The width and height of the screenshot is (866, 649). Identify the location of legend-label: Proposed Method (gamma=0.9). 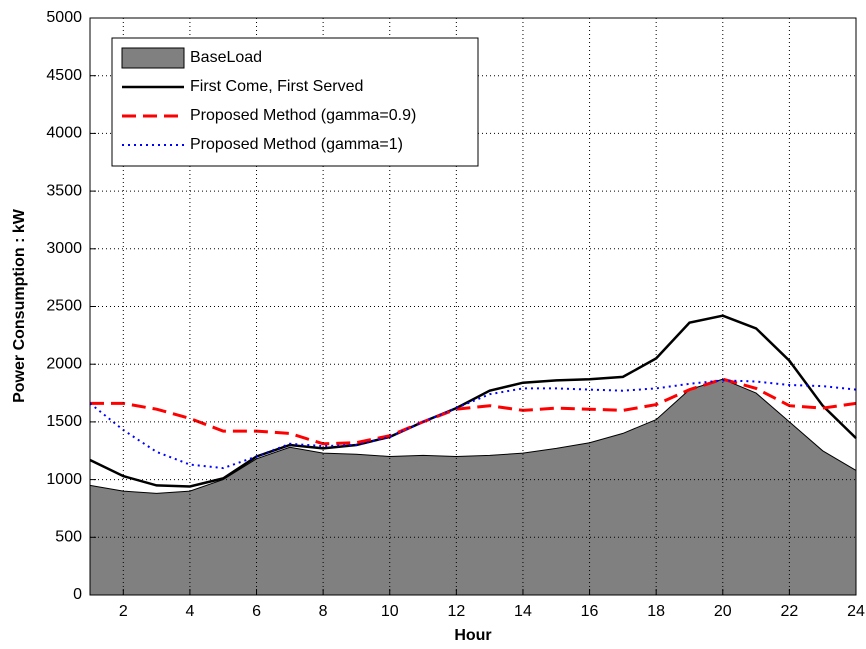
(303, 115).